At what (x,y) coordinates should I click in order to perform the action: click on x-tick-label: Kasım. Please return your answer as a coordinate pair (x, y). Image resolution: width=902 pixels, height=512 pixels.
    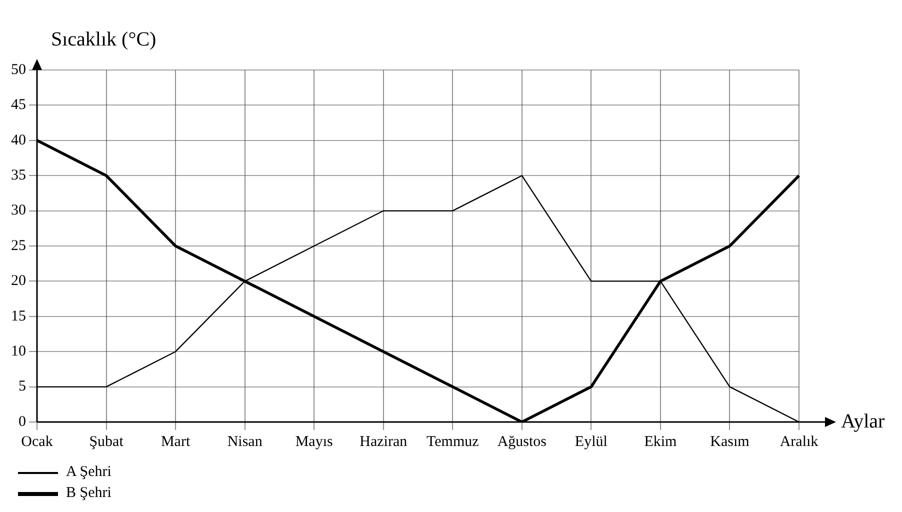
    Looking at the image, I should click on (730, 442).